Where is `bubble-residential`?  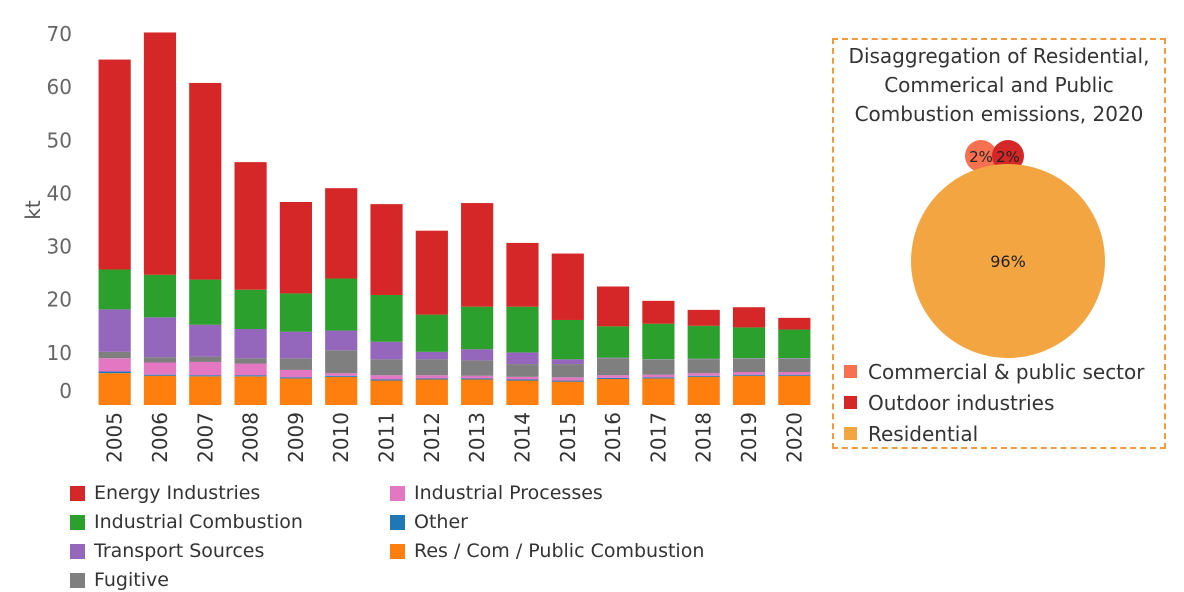 bubble-residential is located at coordinates (1008, 261).